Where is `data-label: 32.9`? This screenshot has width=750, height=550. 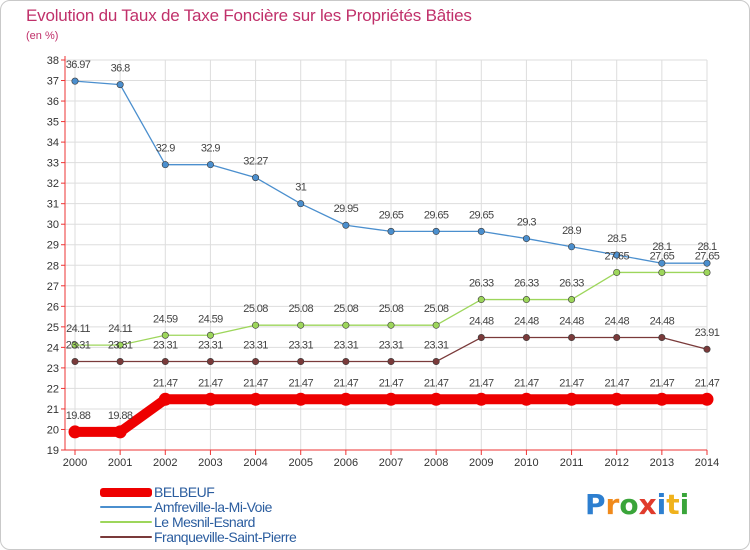
data-label: 32.9 is located at coordinates (210, 149).